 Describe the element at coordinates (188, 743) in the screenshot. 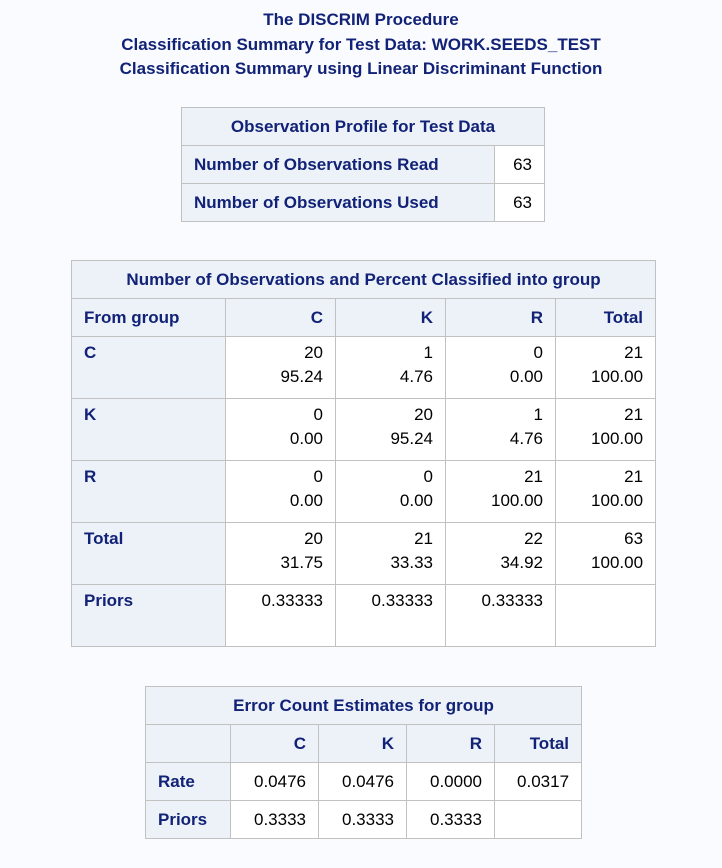

I see `empty-corner` at that location.